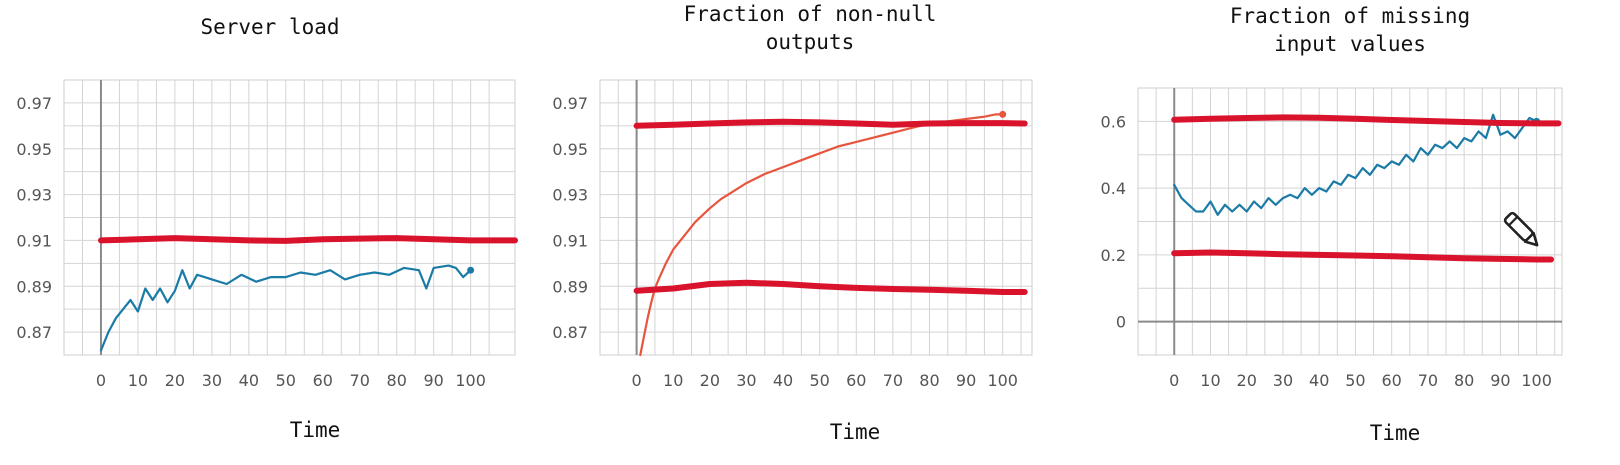  I want to click on y-tick-label: 0.6, so click(1113, 121).